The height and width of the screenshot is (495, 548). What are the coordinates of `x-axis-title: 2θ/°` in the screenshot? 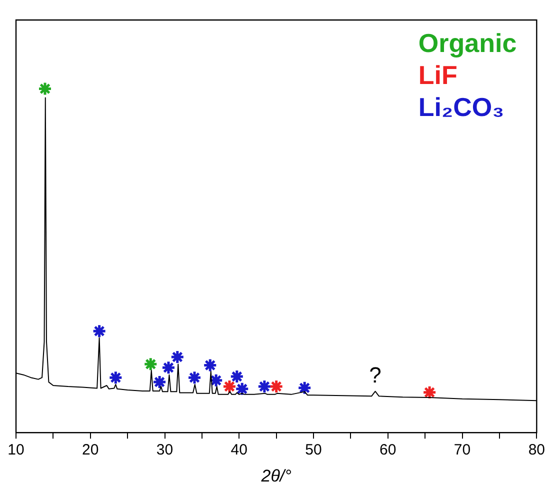 It's located at (276, 476).